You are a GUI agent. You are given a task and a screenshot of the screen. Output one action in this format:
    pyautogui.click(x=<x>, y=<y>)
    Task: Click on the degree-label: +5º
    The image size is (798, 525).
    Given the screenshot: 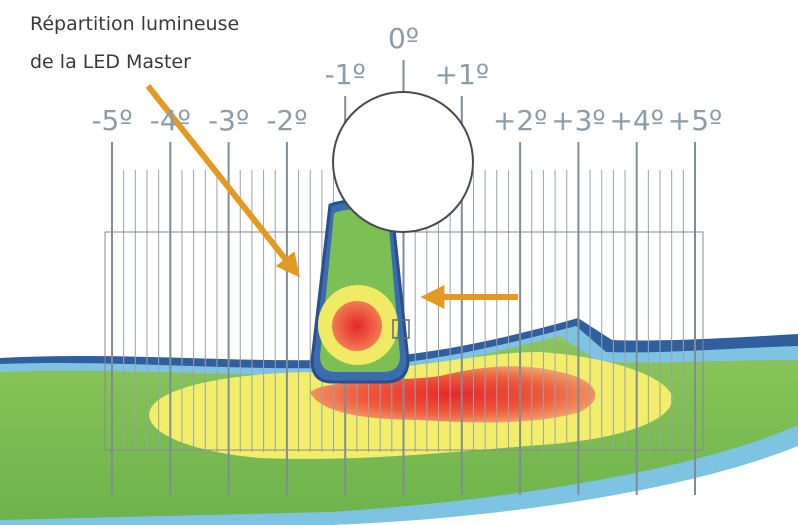 What is the action you would take?
    pyautogui.click(x=695, y=120)
    